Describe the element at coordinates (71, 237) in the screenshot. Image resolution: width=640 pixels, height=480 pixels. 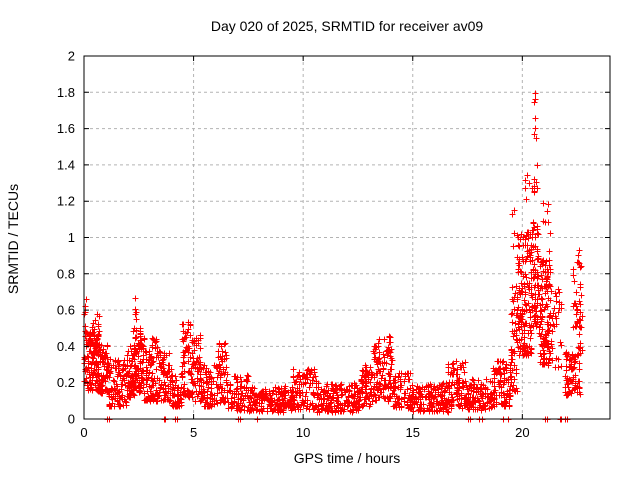
I see `y-tick-label: 1` at that location.